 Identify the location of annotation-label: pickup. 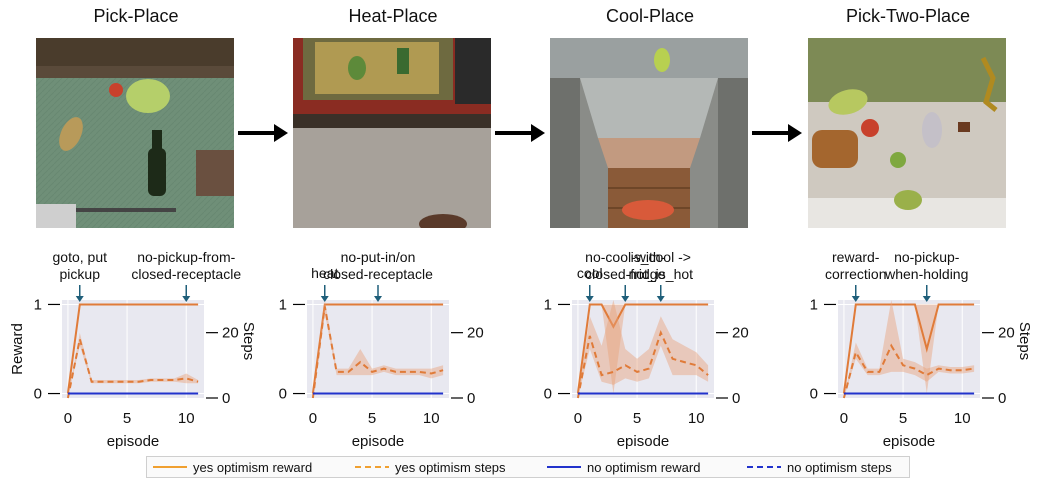
(80, 274).